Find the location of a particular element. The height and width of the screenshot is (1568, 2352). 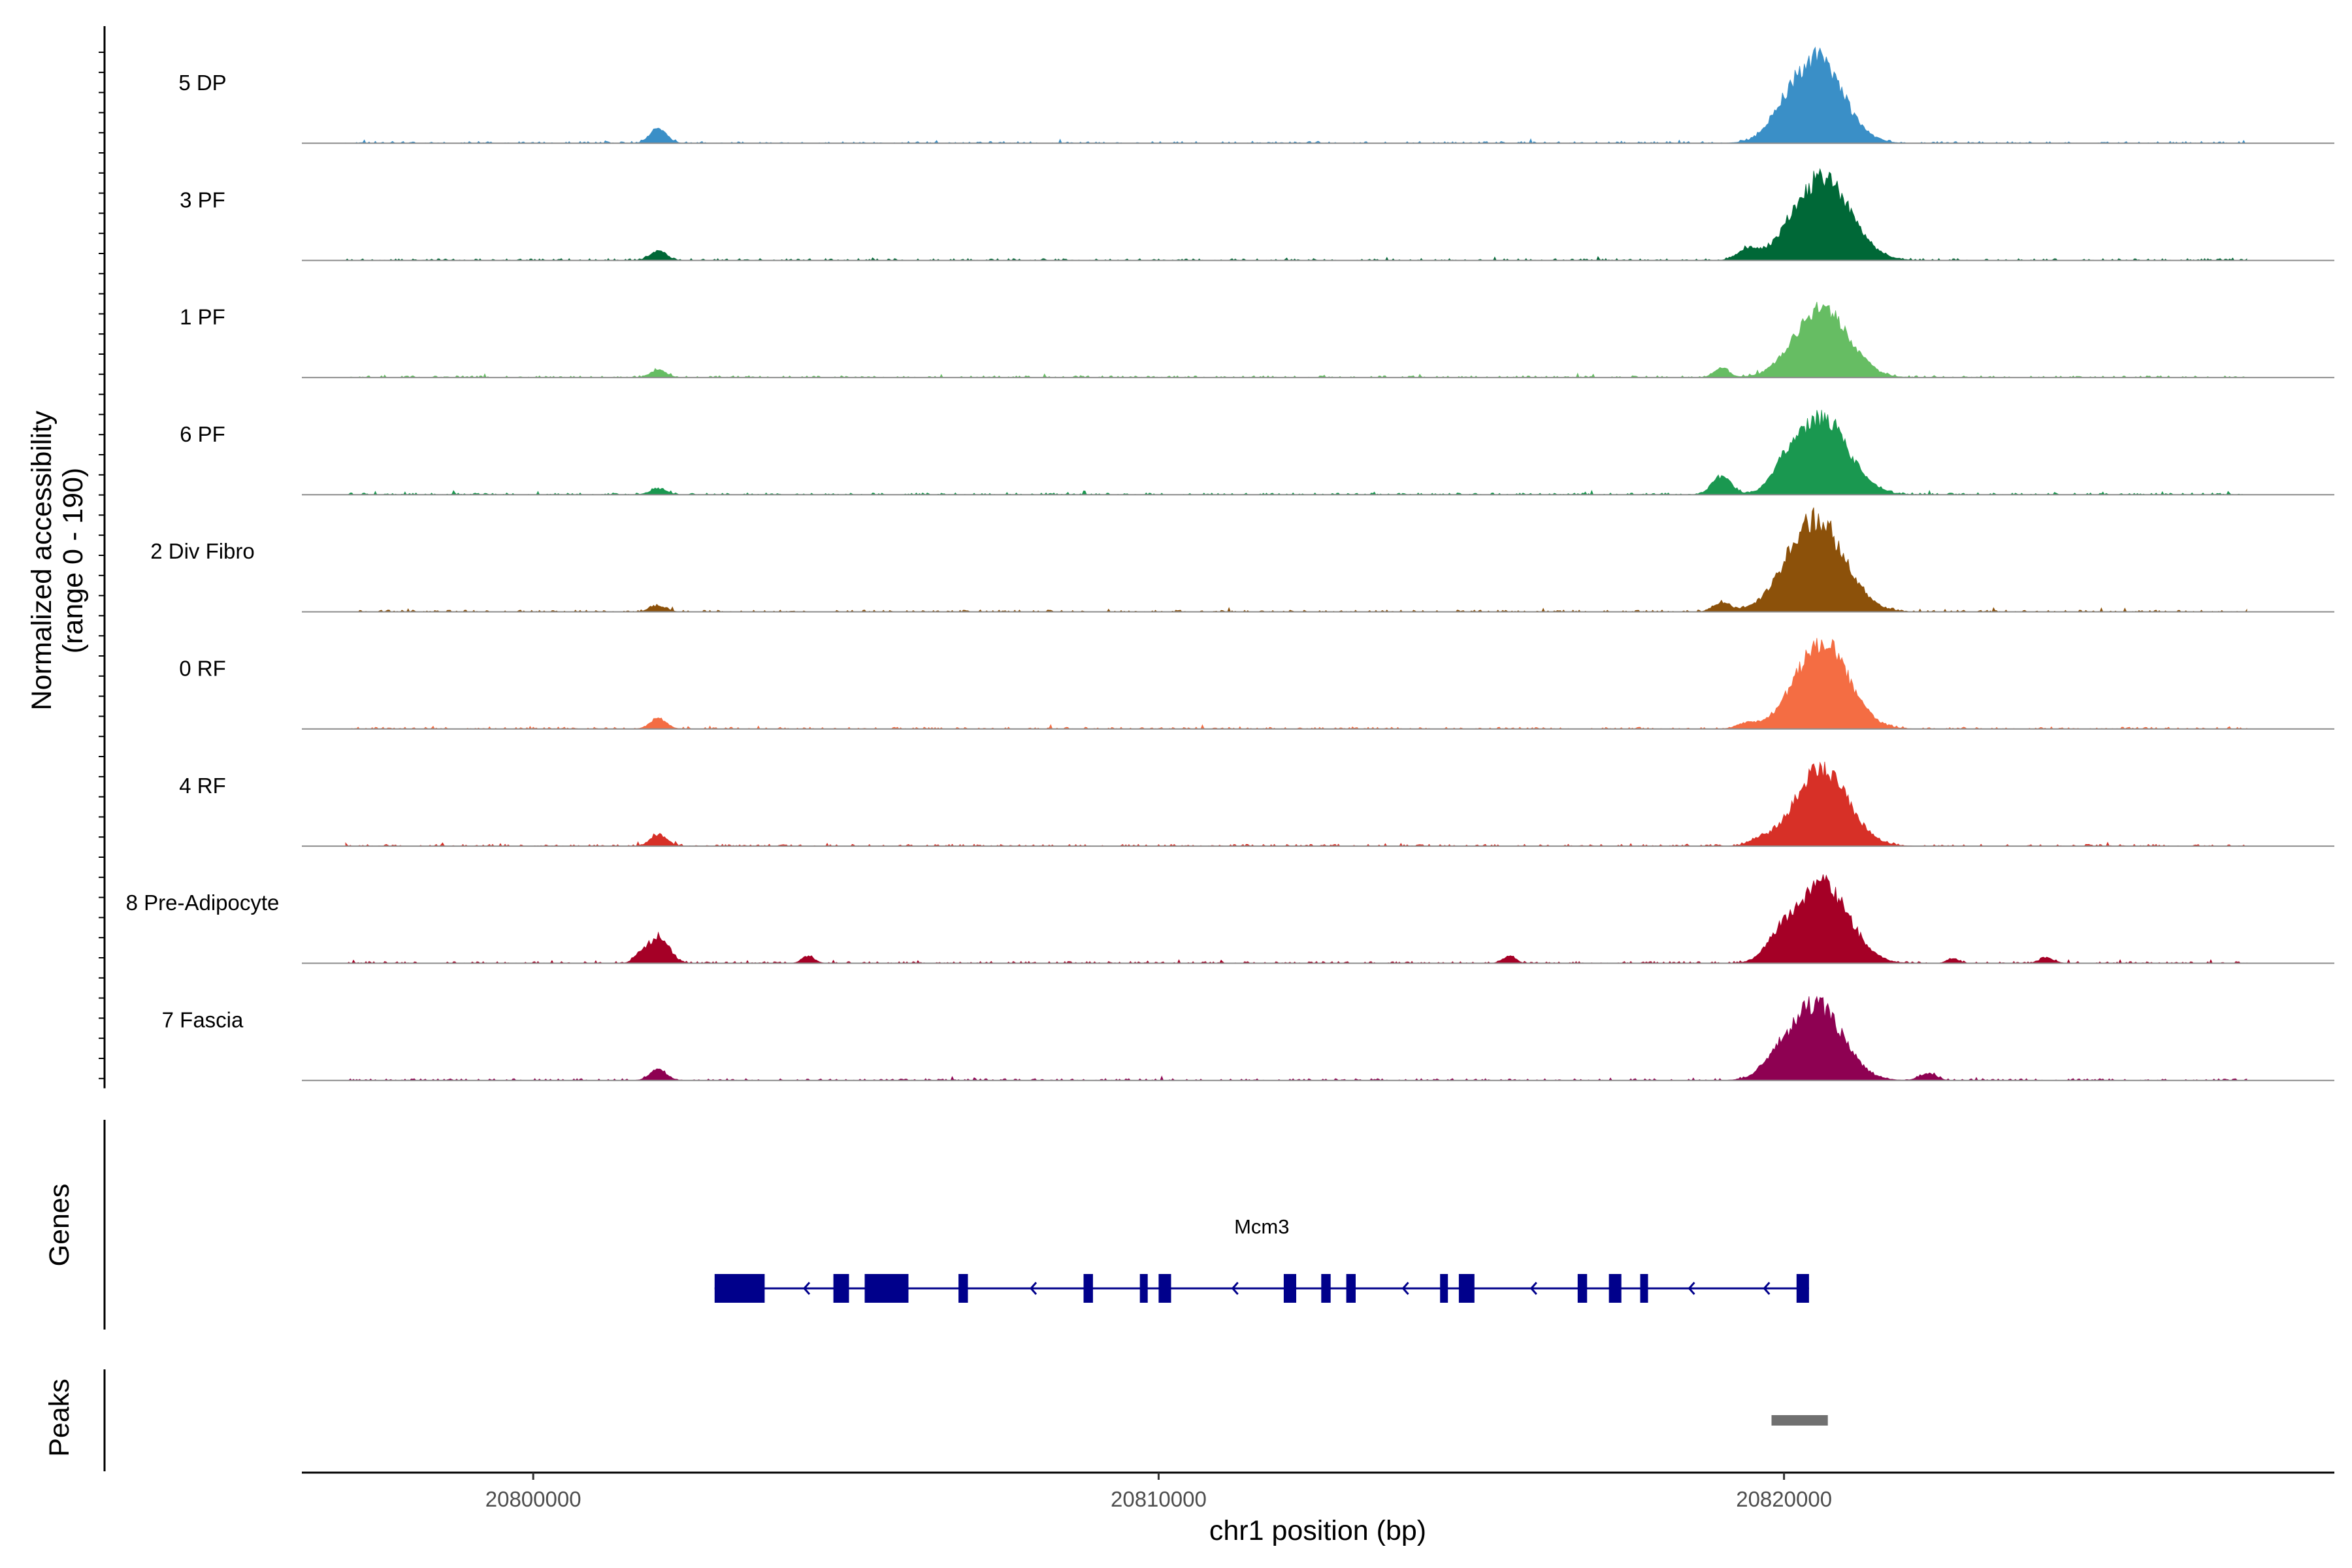

track-label-0-rf: 0 RF is located at coordinates (202, 669).